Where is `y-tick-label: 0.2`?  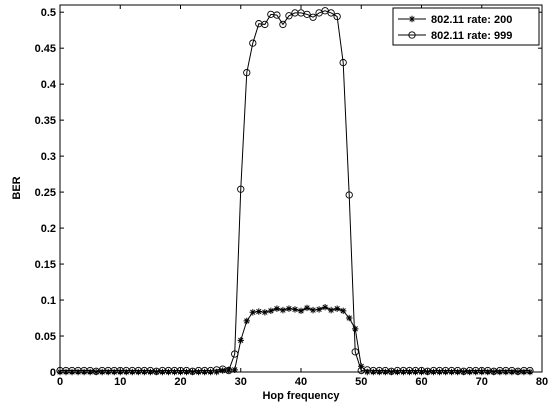 y-tick-label: 0.2 is located at coordinates (48, 229).